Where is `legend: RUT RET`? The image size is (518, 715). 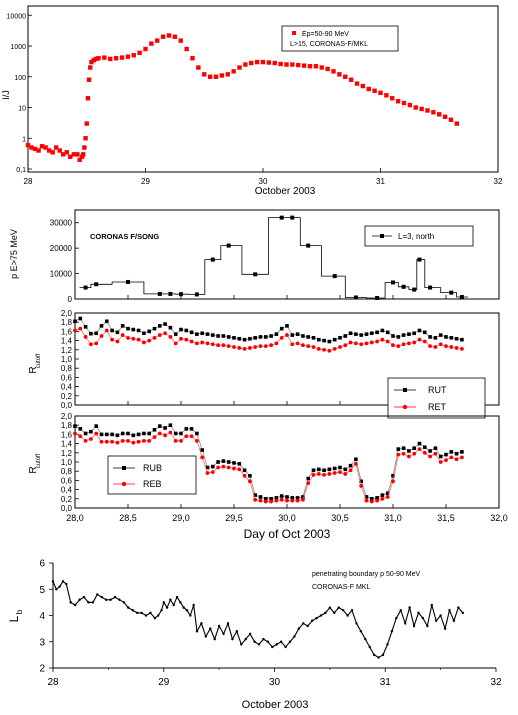
legend: RUT RET is located at coordinates (436, 398).